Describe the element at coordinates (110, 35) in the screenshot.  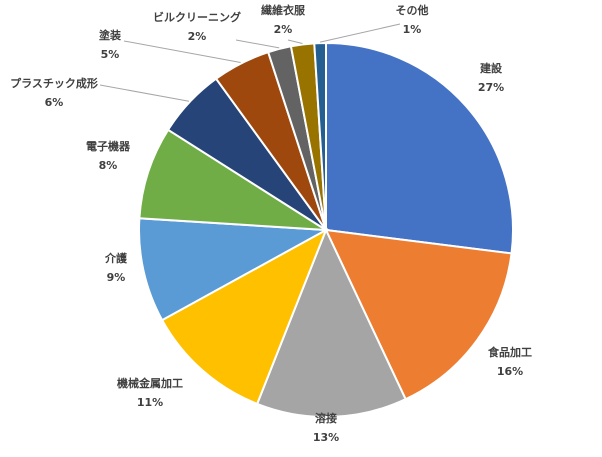
I see `data-label-category: 塗装` at that location.